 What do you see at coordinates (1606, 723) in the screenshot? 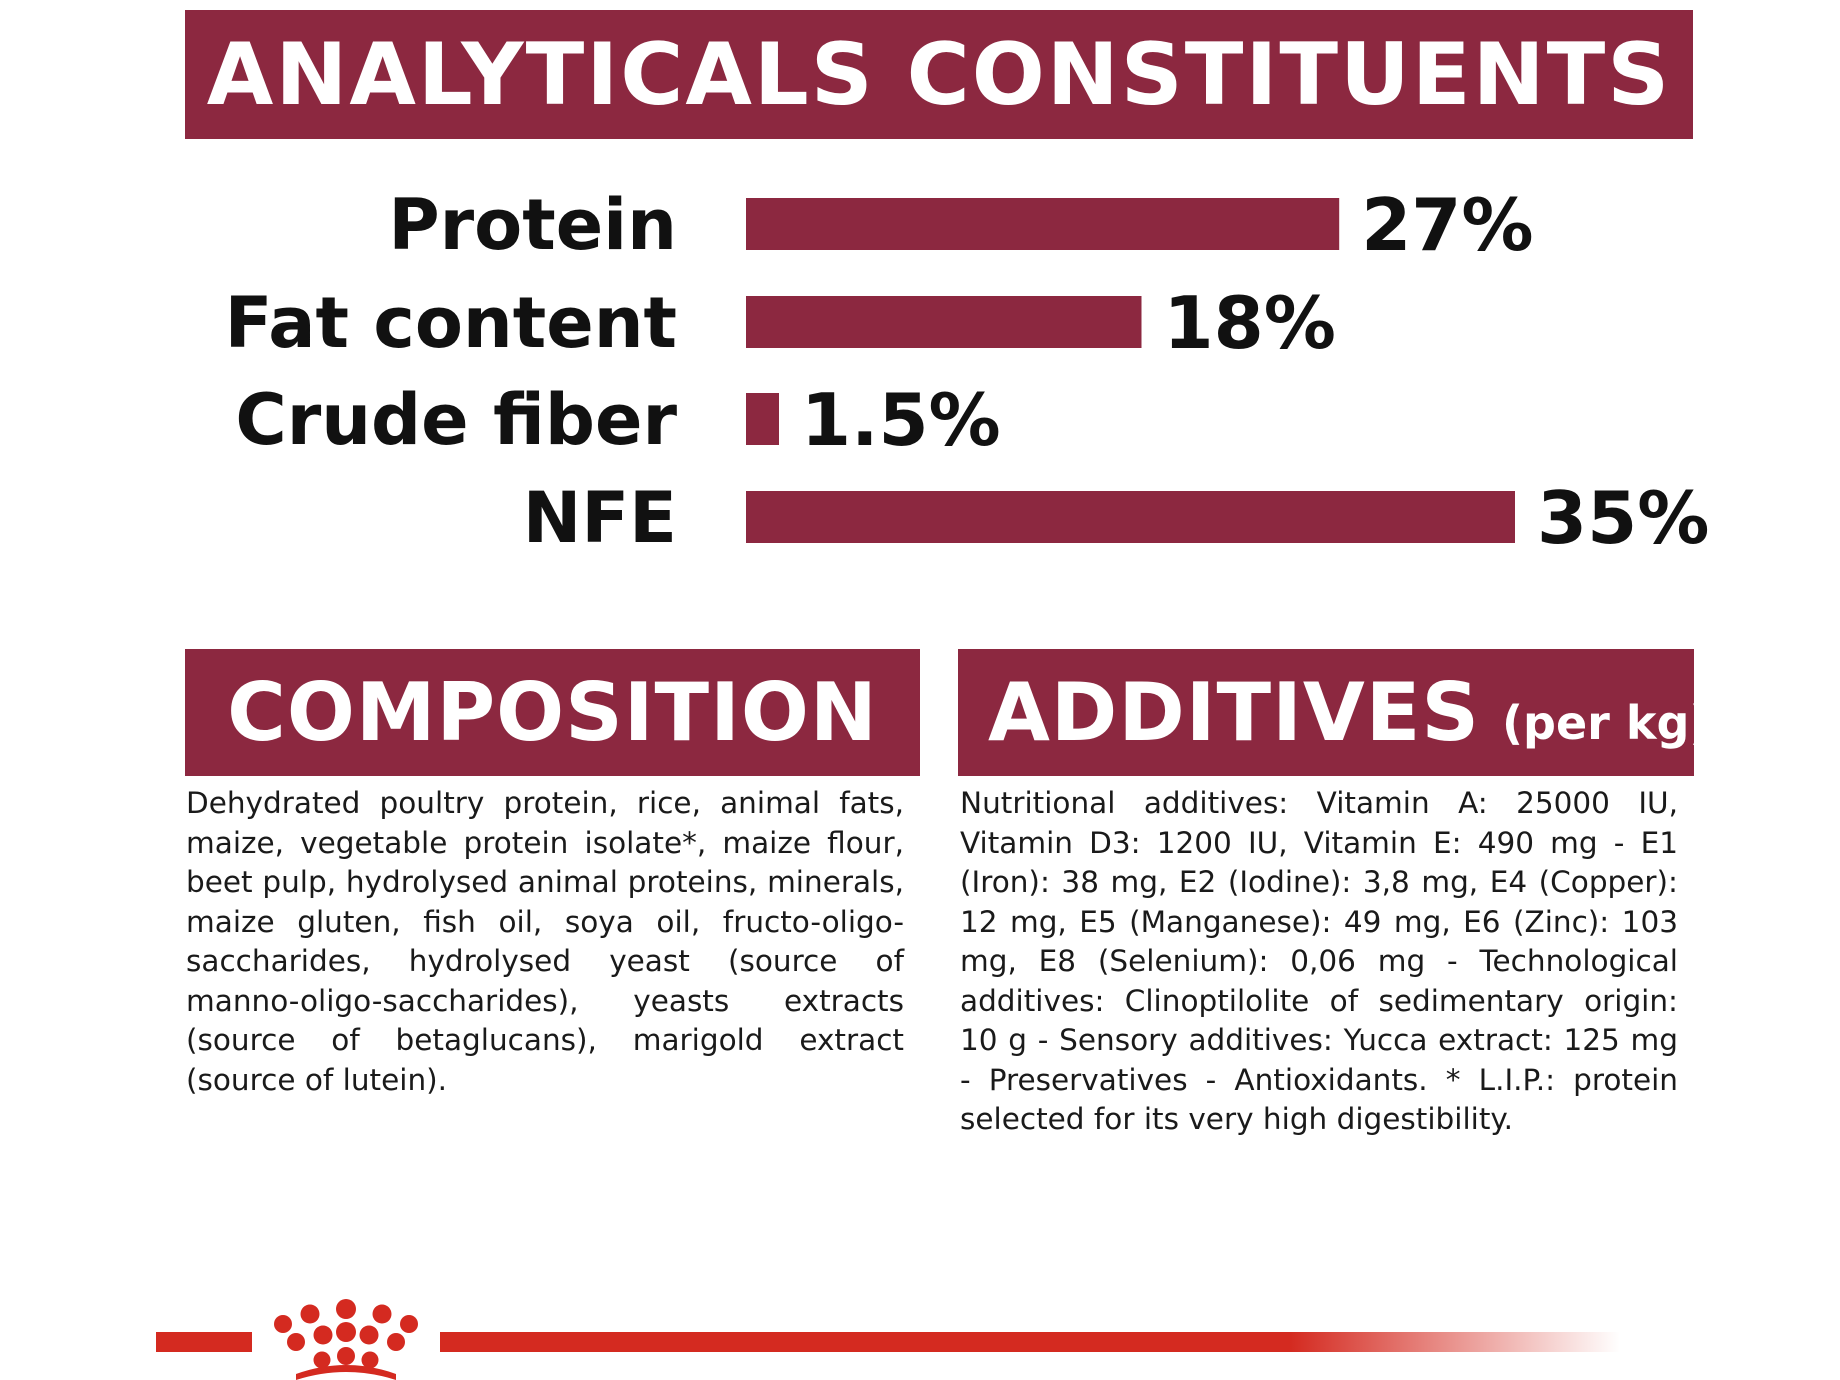
I see `additives-subtitle: (per kg)` at bounding box center [1606, 723].